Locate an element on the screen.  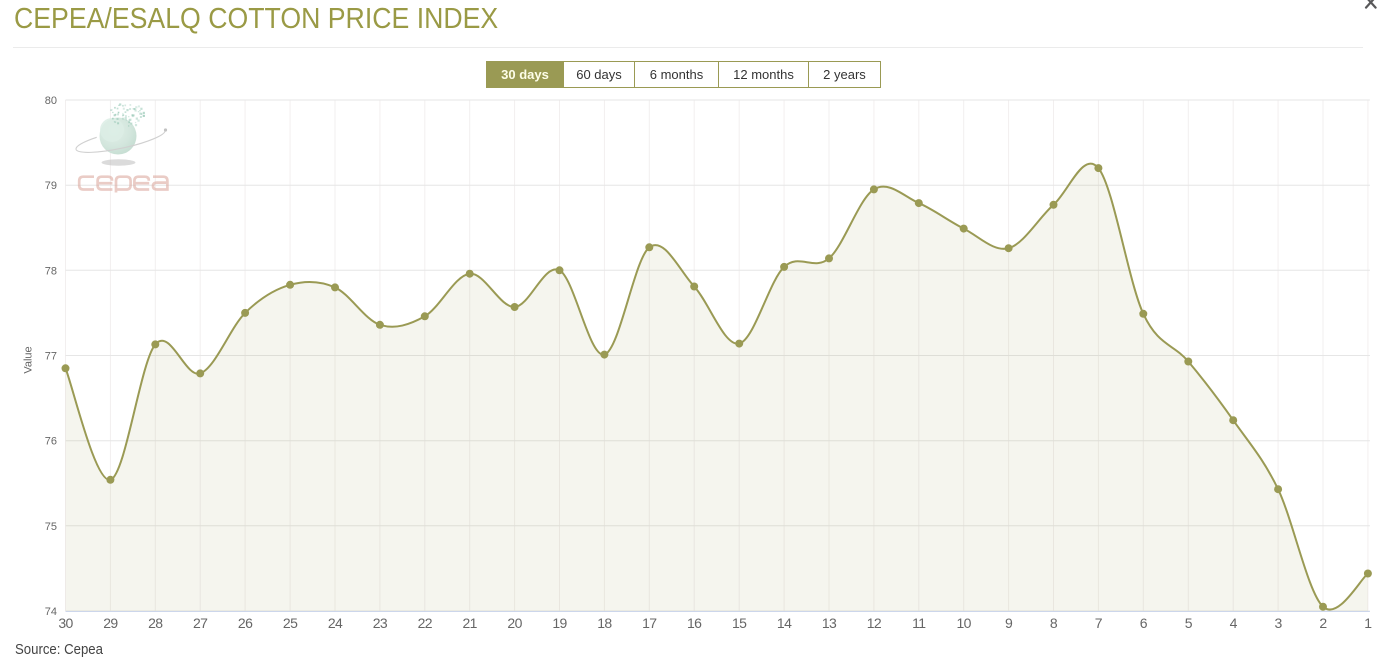
svg-text: 2 is located at coordinates (1323, 623).